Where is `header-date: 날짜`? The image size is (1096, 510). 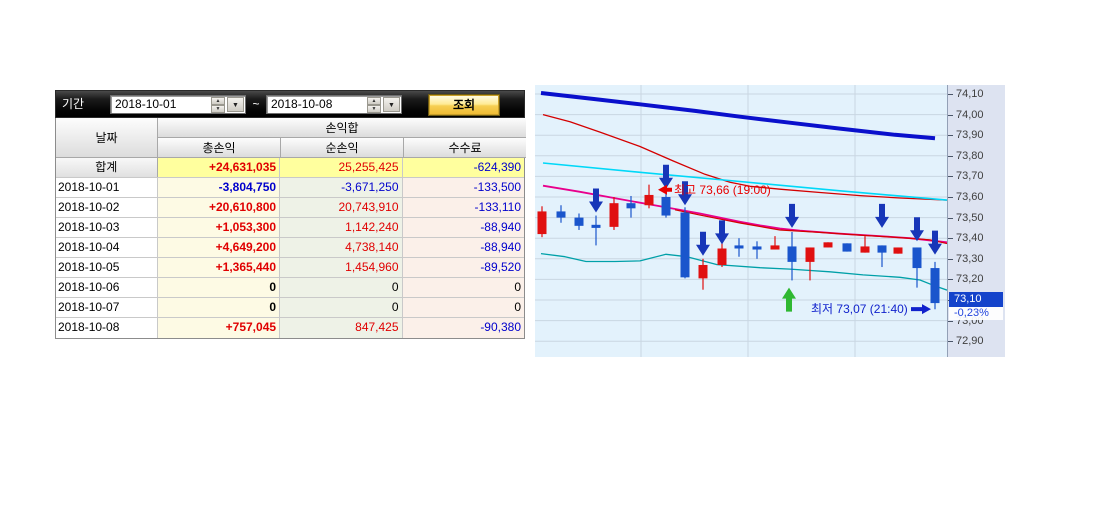
header-date: 날짜 is located at coordinates (107, 138).